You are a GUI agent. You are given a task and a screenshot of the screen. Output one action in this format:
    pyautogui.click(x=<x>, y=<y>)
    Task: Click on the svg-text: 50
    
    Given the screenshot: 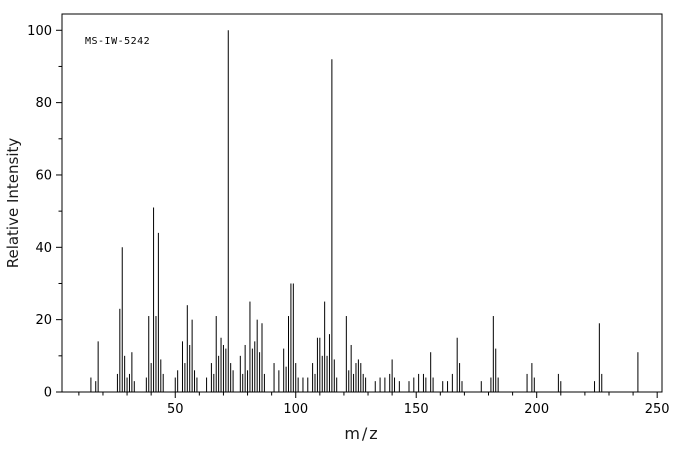 What is the action you would take?
    pyautogui.click(x=175, y=409)
    